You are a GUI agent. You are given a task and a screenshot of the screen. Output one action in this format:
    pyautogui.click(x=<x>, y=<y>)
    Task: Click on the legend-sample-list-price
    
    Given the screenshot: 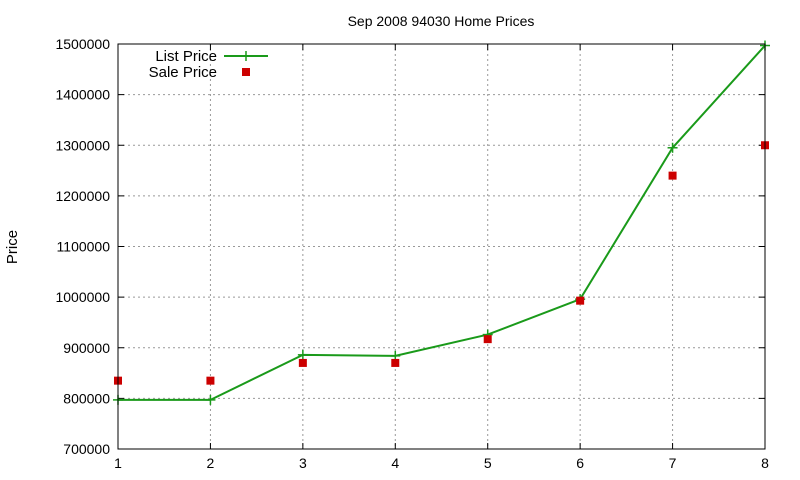 What is the action you would take?
    pyautogui.click(x=246, y=56)
    